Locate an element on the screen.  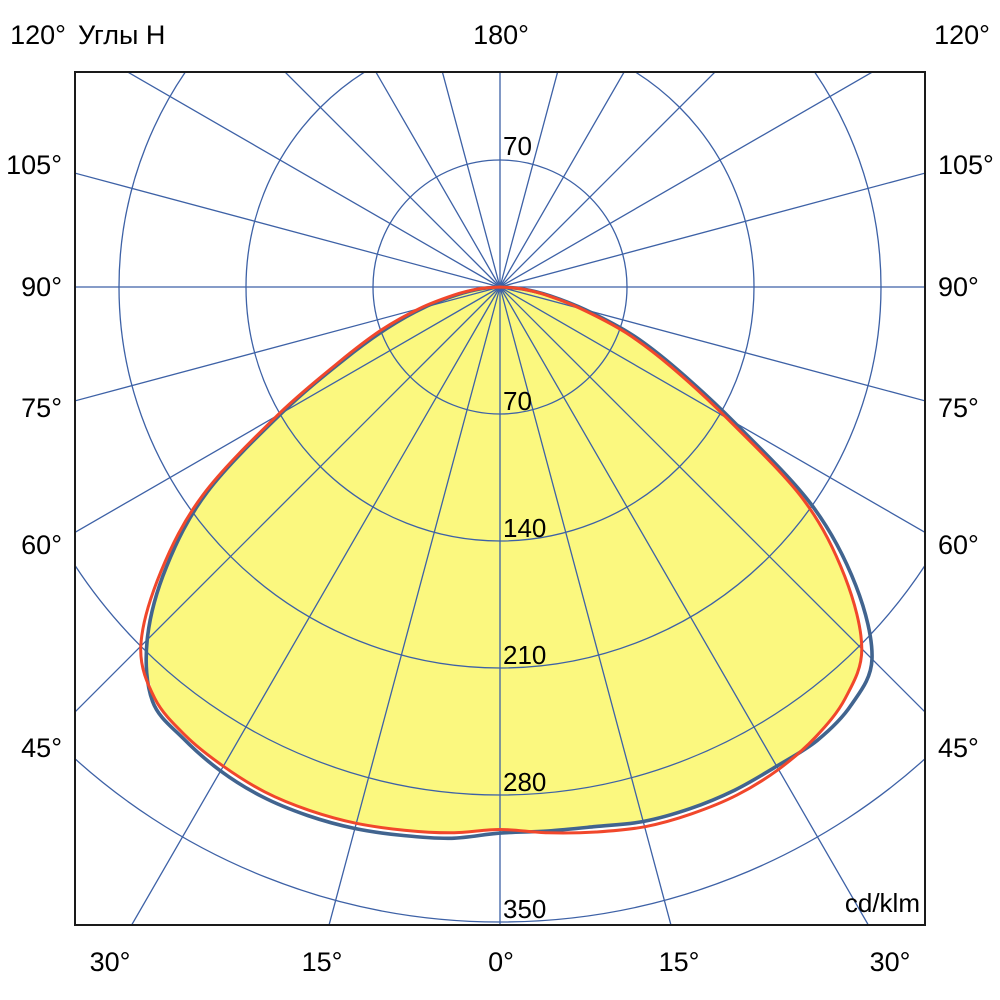
angle-label-right: 90° is located at coordinates (958, 287).